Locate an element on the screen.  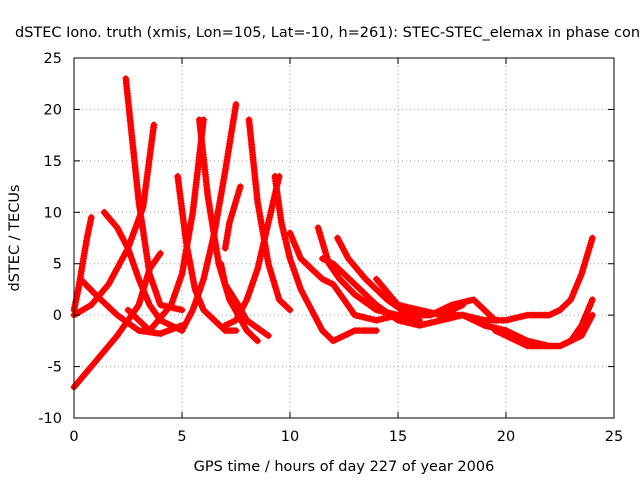
x-tick-label: 20 is located at coordinates (506, 437).